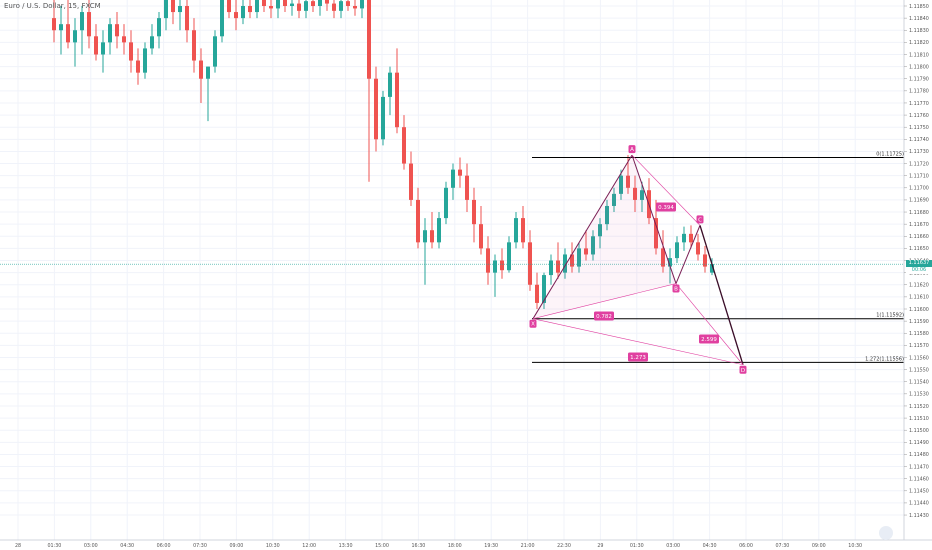 Image resolution: width=932 pixels, height=550 pixels. I want to click on price-tick-label: 1.11690, so click(919, 201).